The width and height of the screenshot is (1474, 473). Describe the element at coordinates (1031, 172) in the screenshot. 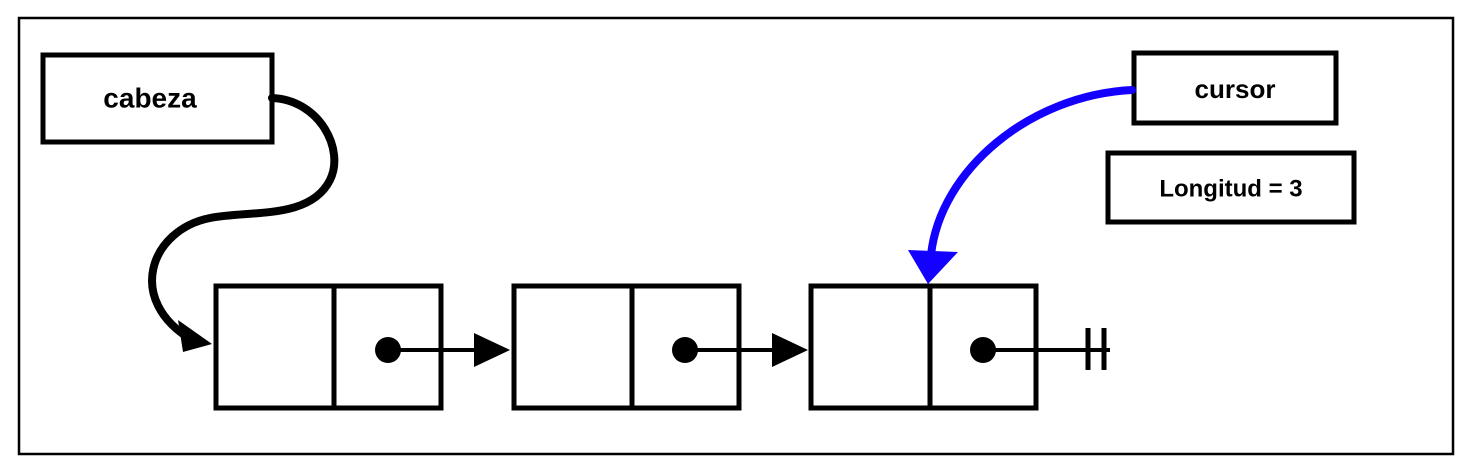

I see `cursor-arrow` at that location.